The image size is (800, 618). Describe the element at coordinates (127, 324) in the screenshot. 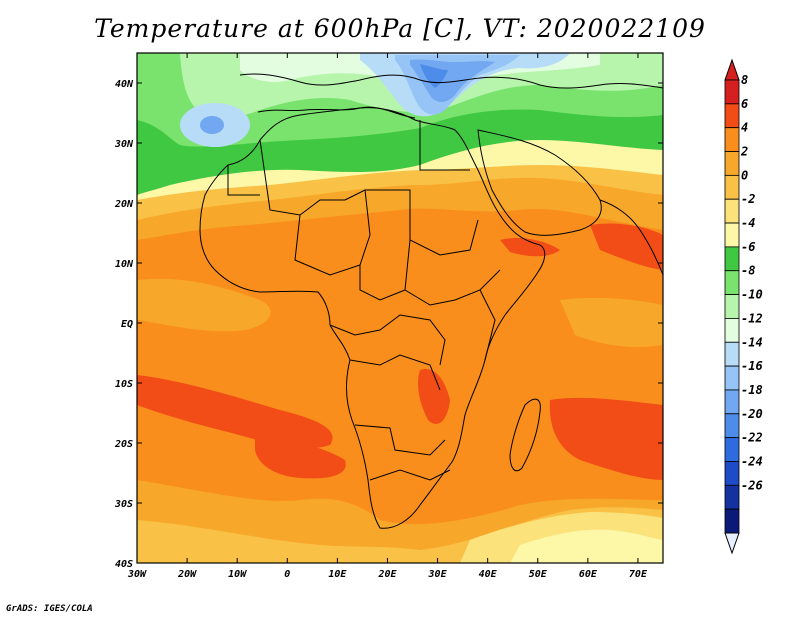

I see `lat-label: EQ` at that location.